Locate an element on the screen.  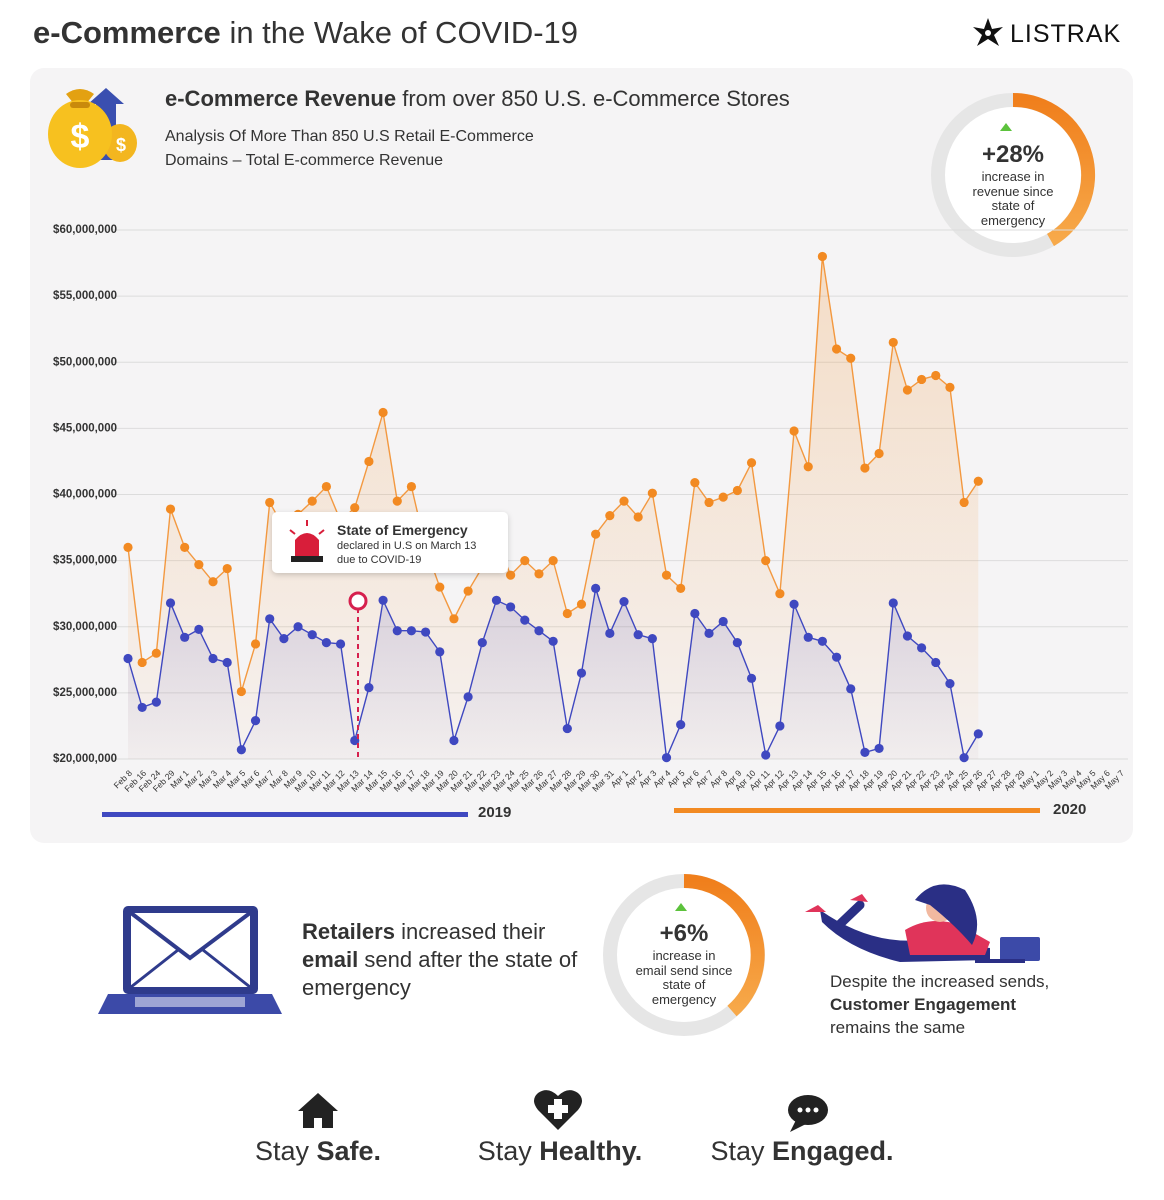
siren-icon is located at coordinates (307, 541).